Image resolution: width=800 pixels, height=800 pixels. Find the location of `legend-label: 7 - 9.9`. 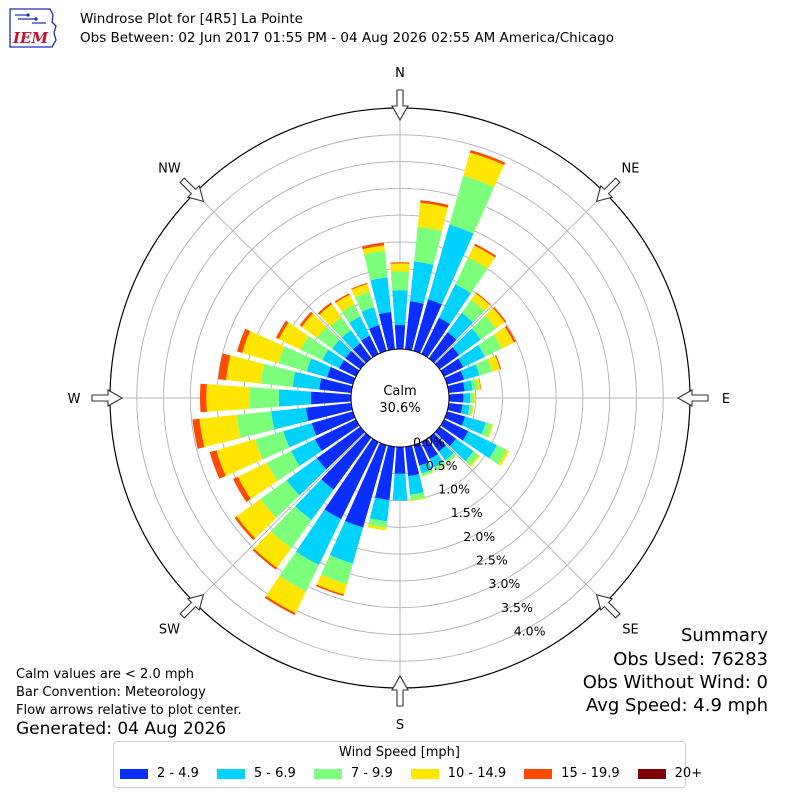

legend-label: 7 - 9.9 is located at coordinates (371, 773).